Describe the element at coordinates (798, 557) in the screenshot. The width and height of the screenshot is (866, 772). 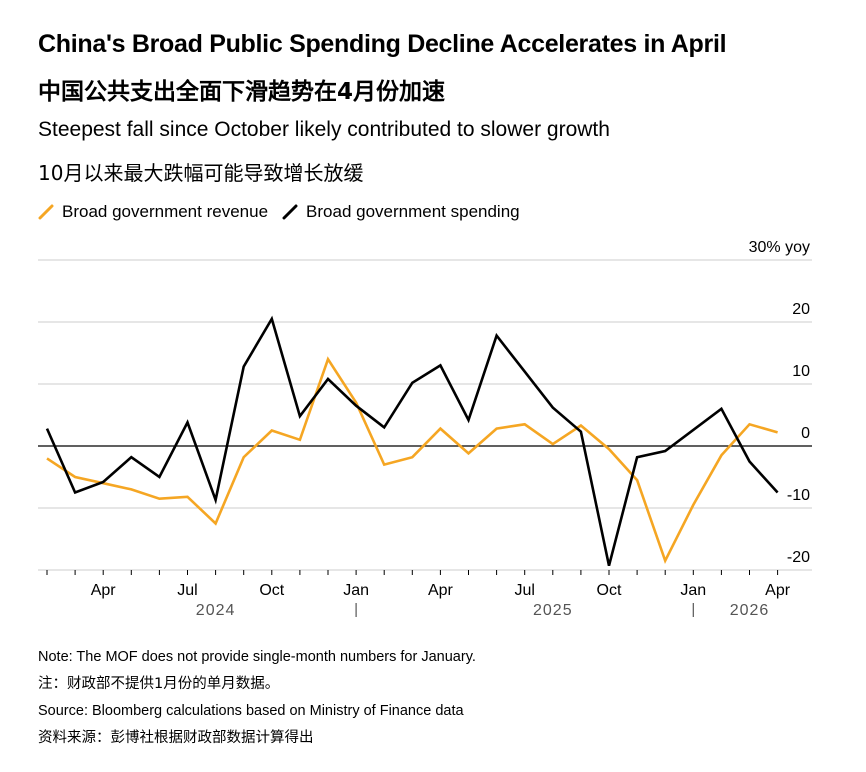
I see `y-tick-label: -20` at that location.